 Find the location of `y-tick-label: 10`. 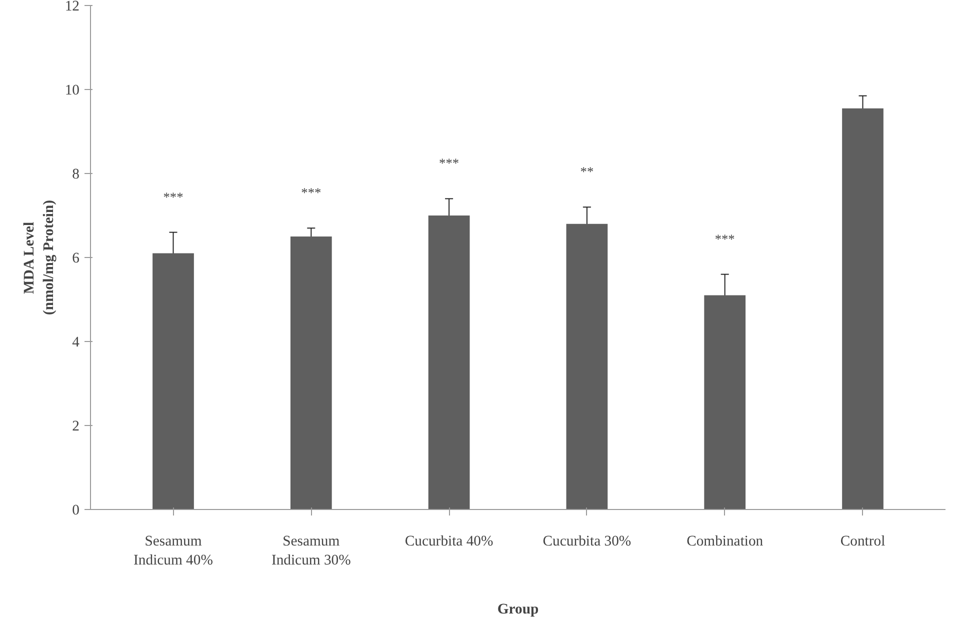

y-tick-label: 10 is located at coordinates (72, 90).